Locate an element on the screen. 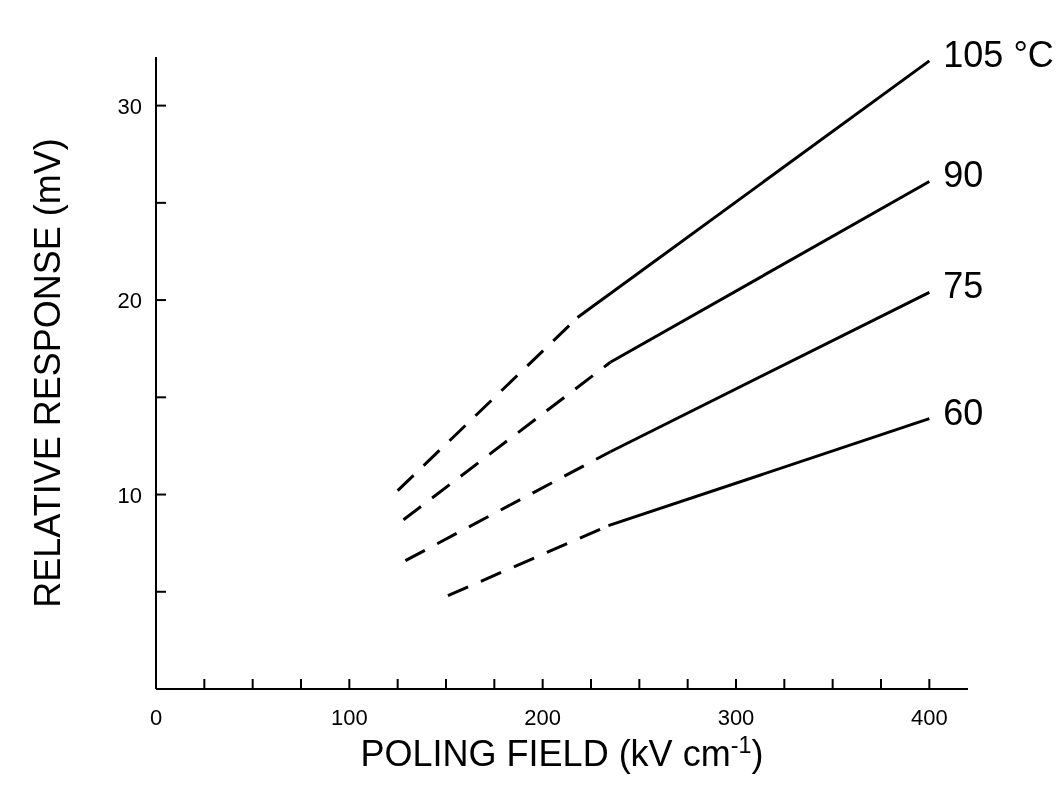 The width and height of the screenshot is (1064, 785). x-tick-label: 400 is located at coordinates (929, 717).